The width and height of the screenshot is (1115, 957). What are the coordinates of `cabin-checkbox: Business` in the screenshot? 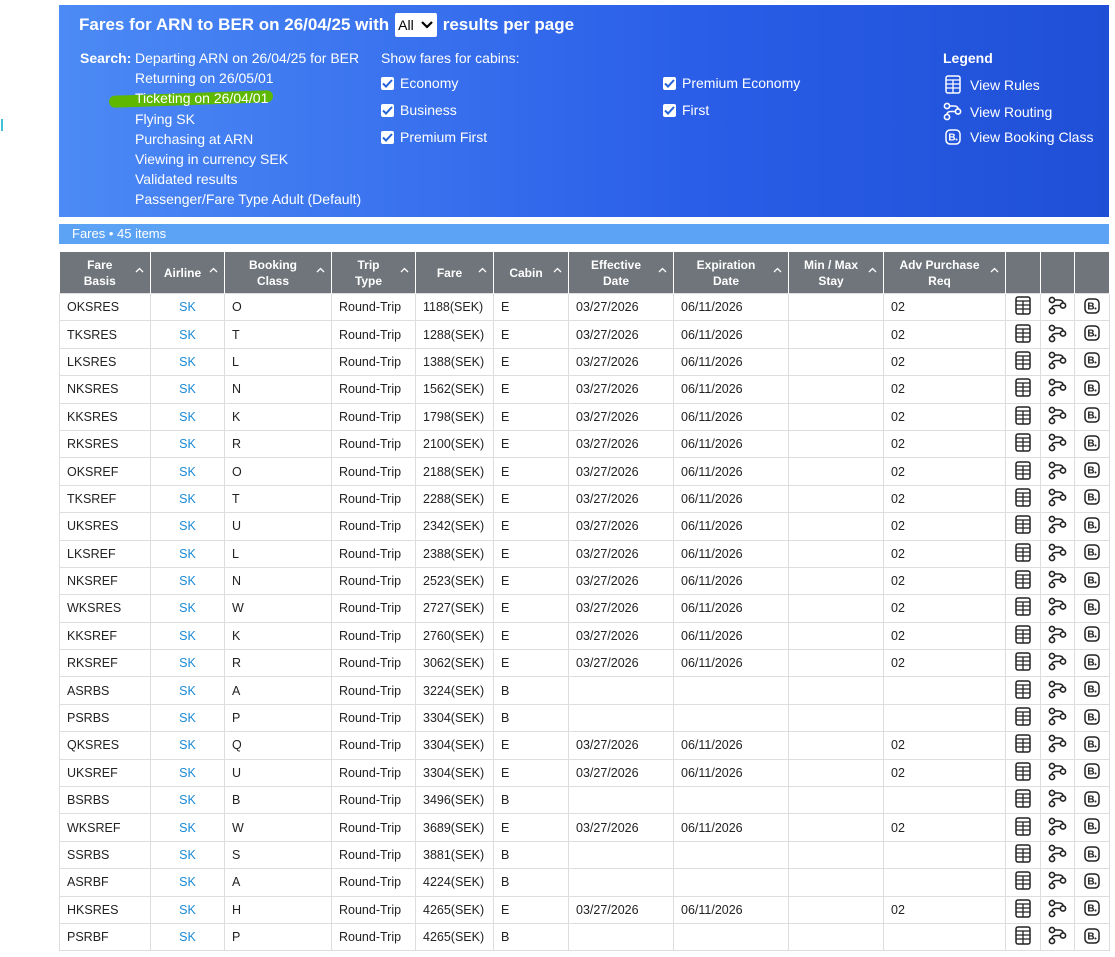 It's located at (419, 110).